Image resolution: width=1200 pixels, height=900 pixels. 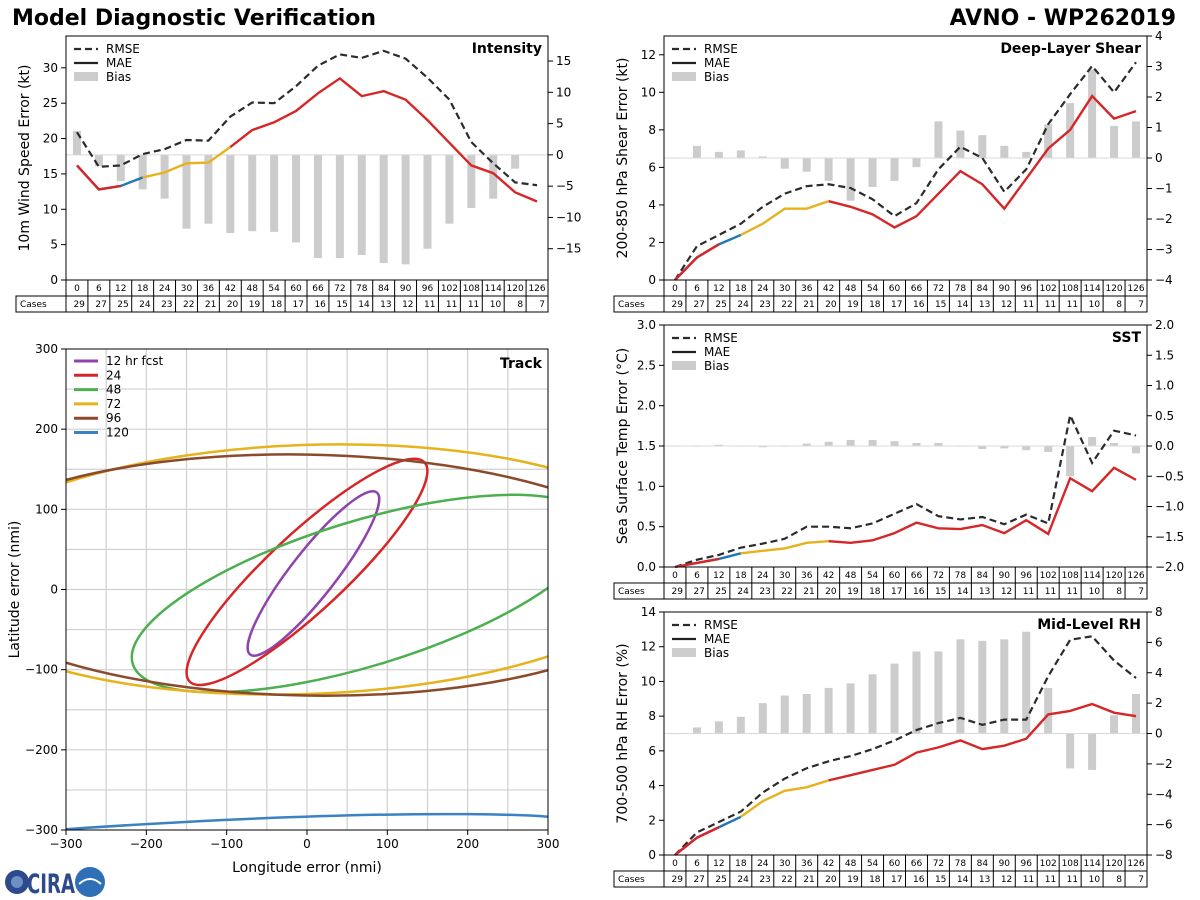 What do you see at coordinates (79, 305) in the screenshot?
I see `case-count: 29` at bounding box center [79, 305].